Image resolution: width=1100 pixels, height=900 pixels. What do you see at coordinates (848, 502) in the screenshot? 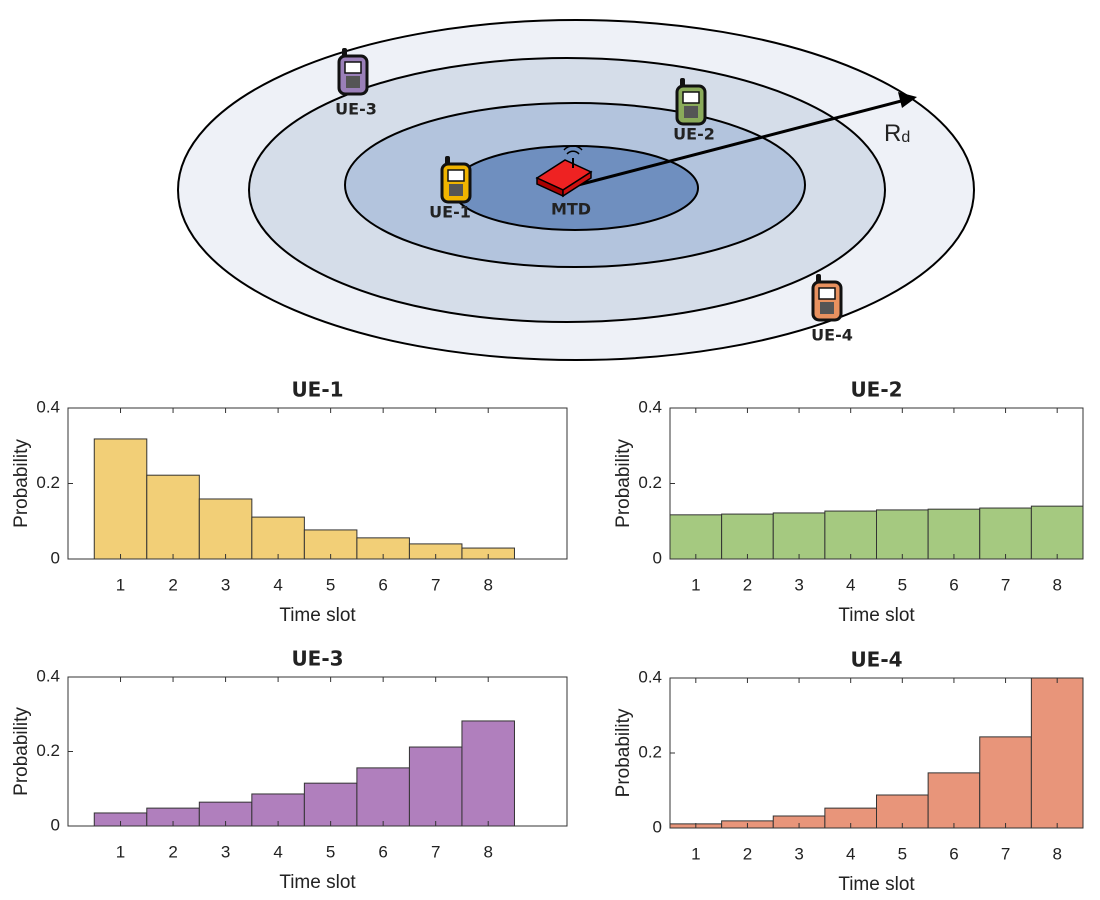
I see `bar-chart: 0 0.2 0.4 1 2 3 4 5 6 7 8 UE-2 Time slot Probability` at bounding box center [848, 502].